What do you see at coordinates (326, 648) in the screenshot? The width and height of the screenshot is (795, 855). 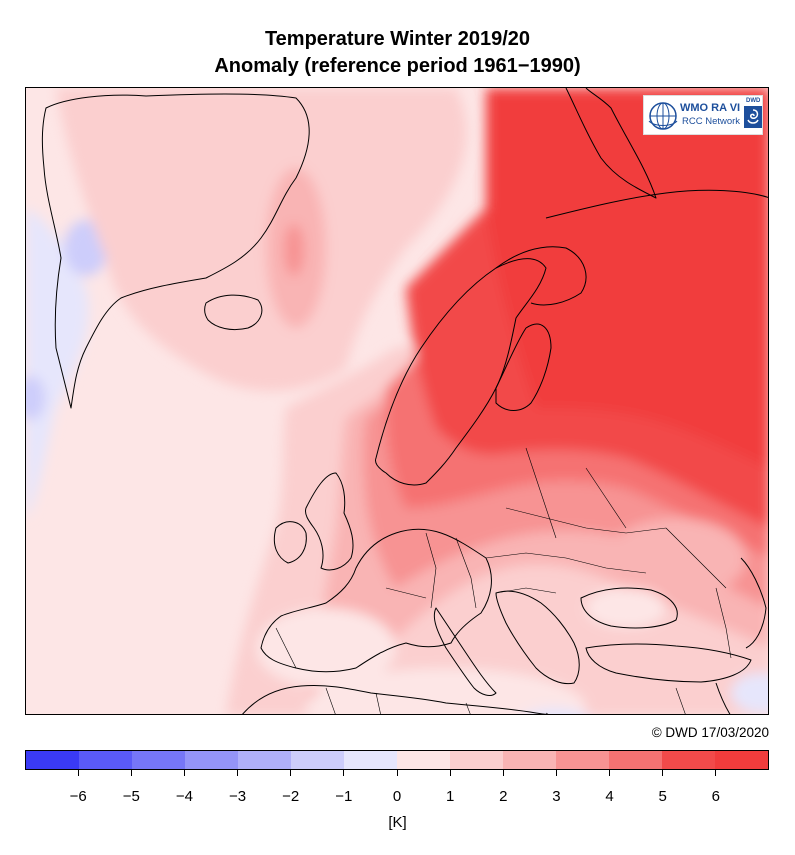 I see `anomaly-0-1-iberia` at bounding box center [326, 648].